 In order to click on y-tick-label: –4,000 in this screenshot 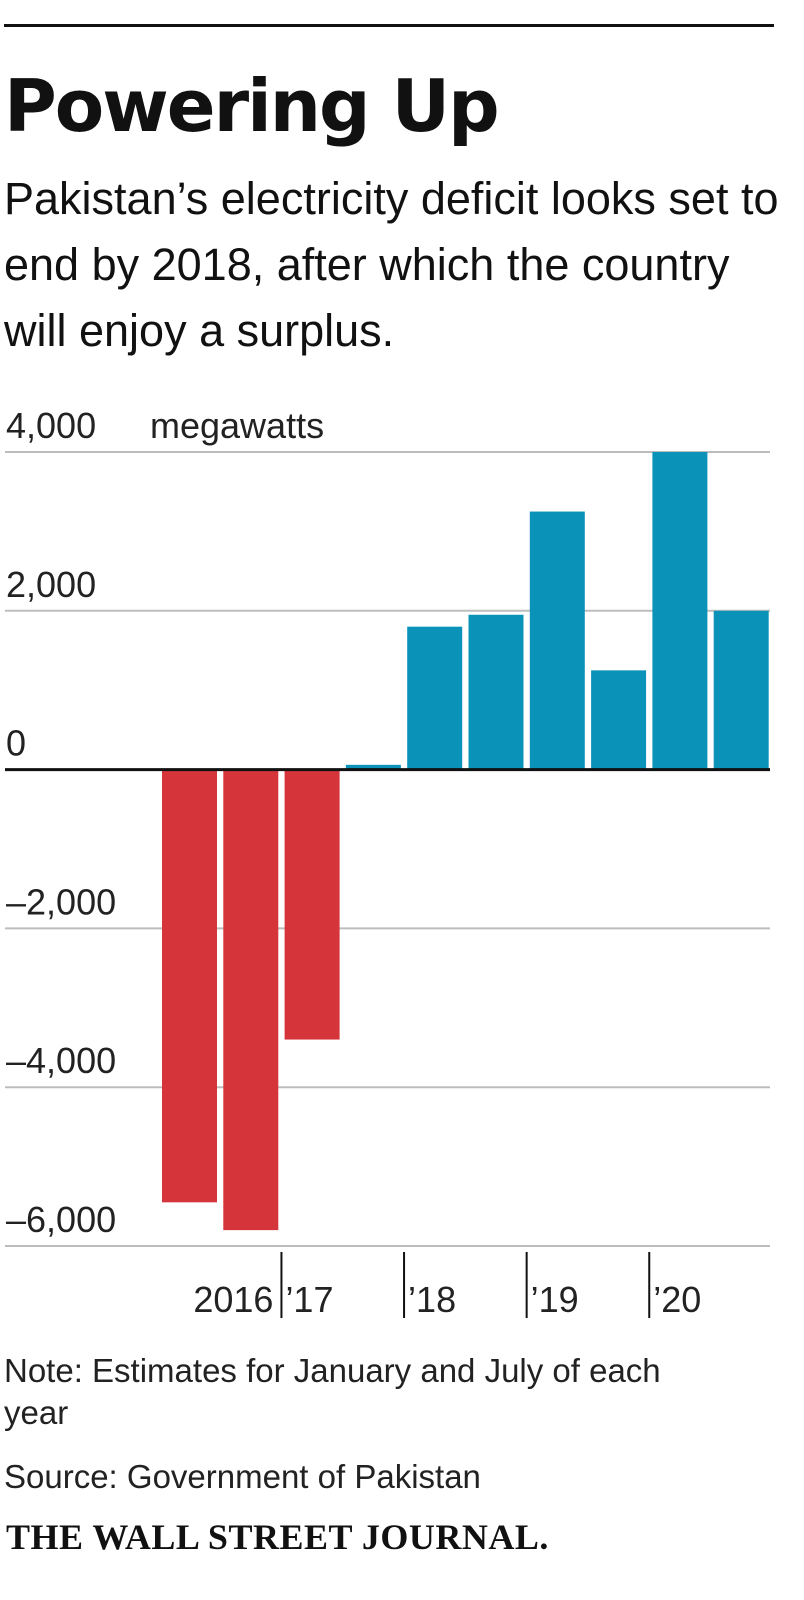, I will do `click(61, 1060)`.